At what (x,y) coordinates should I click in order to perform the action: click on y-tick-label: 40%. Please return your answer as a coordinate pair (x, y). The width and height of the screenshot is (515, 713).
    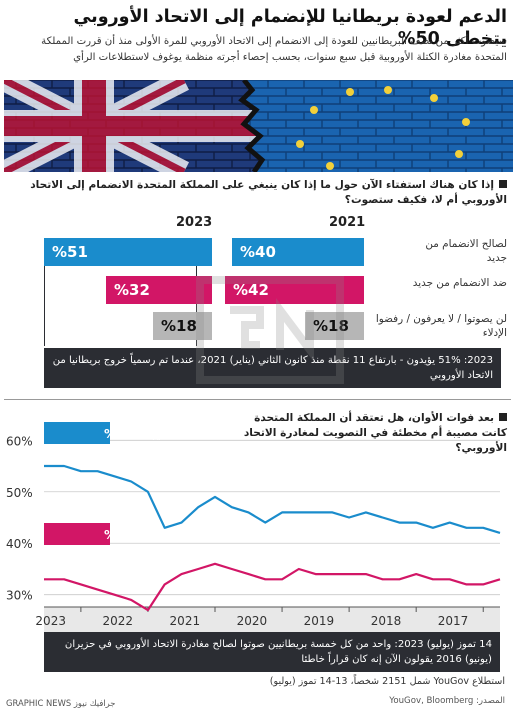
    Looking at the image, I should click on (19, 544).